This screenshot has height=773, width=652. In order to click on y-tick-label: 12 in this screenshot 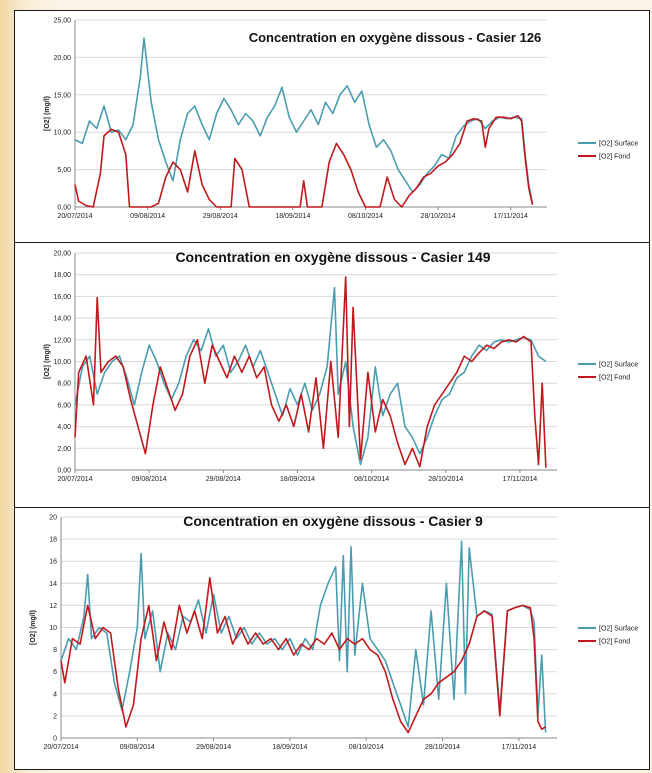, I will do `click(53, 606)`.